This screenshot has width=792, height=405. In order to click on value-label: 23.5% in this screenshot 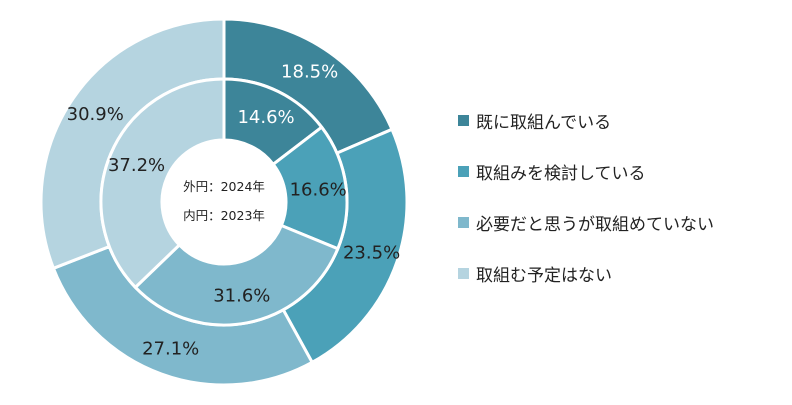, I will do `click(371, 253)`.